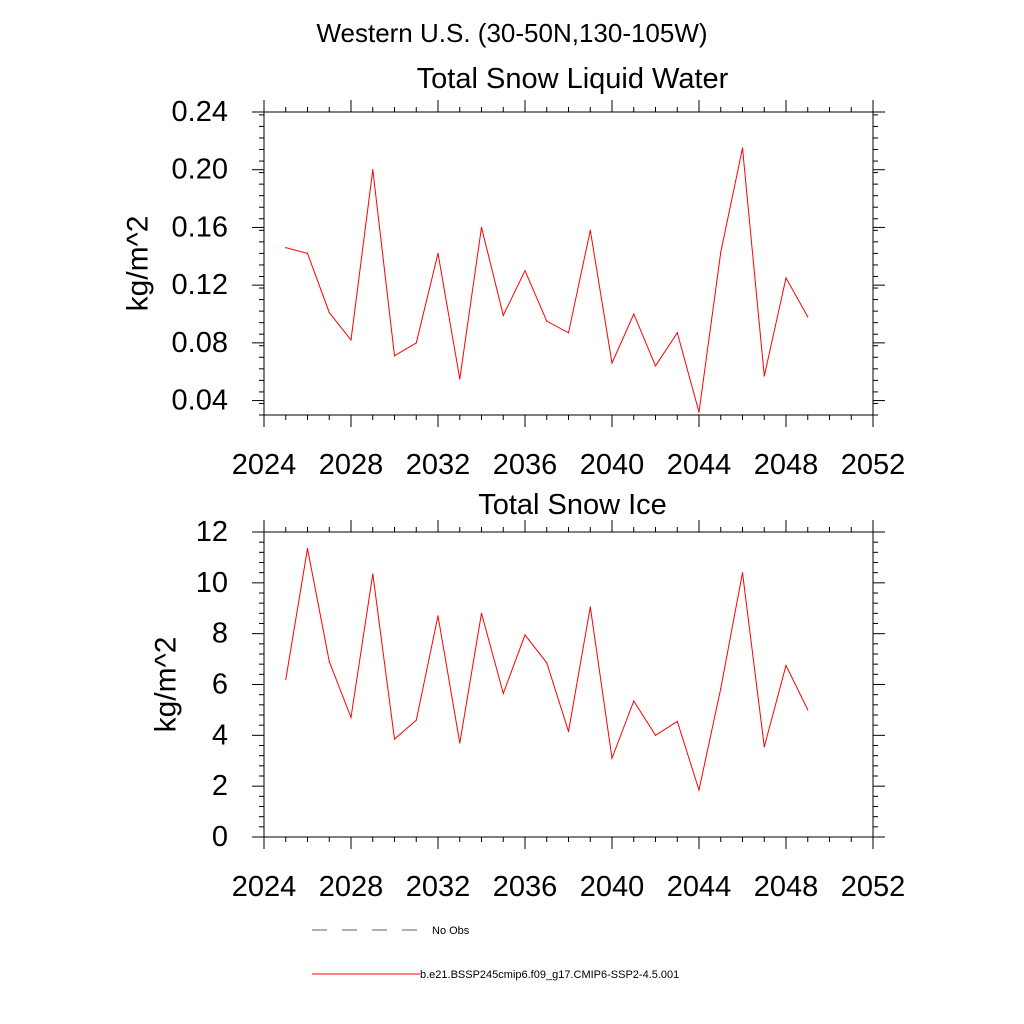 The image size is (1024, 1024). I want to click on y-tick-label: 6, so click(220, 685).